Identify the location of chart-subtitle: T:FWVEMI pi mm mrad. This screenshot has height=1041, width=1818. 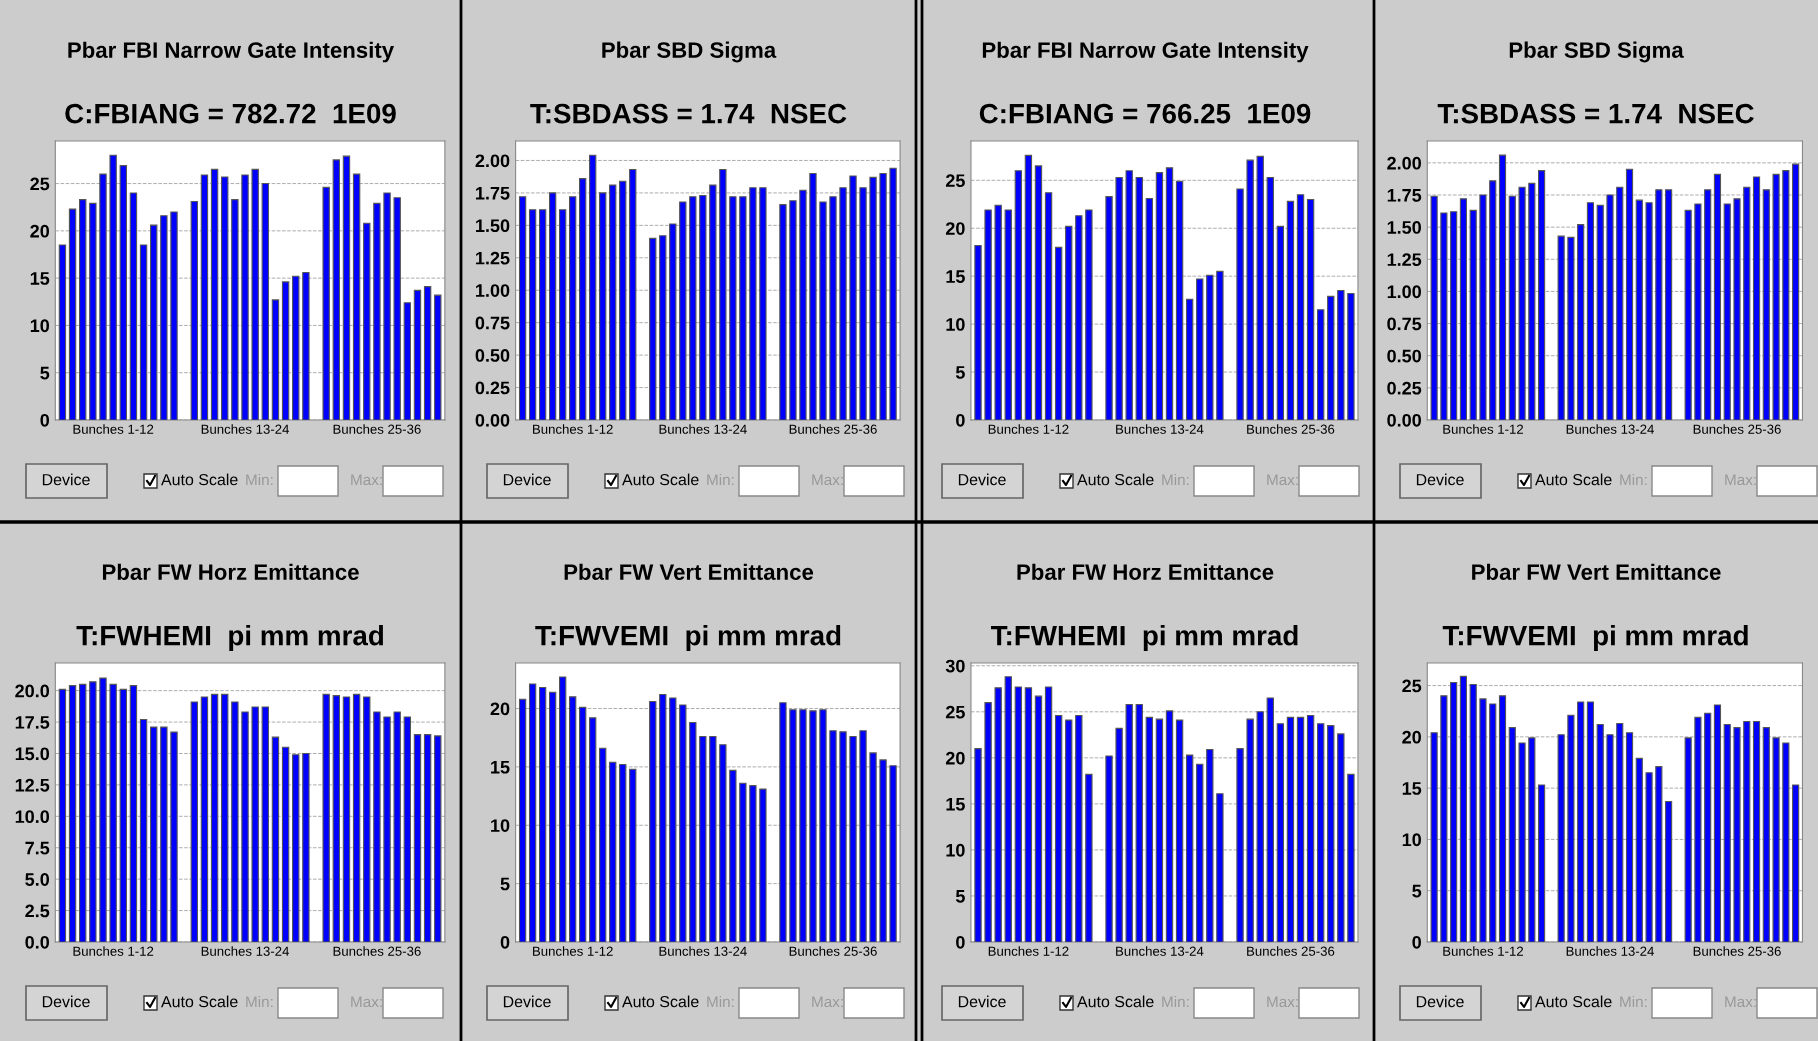
(1595, 638).